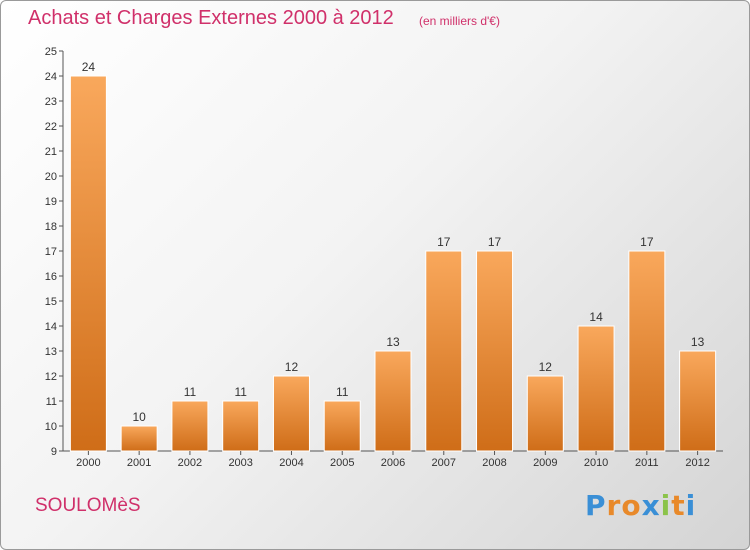 This screenshot has width=750, height=550. What do you see at coordinates (647, 463) in the screenshot?
I see `x-tick-label: 2011` at bounding box center [647, 463].